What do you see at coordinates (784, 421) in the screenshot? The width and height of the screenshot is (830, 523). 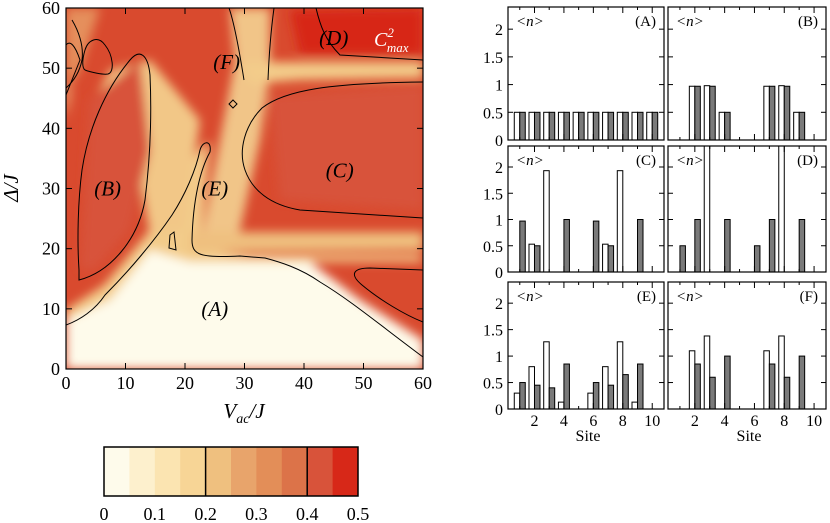 I see `bar-x-tick-label: 8` at bounding box center [784, 421].